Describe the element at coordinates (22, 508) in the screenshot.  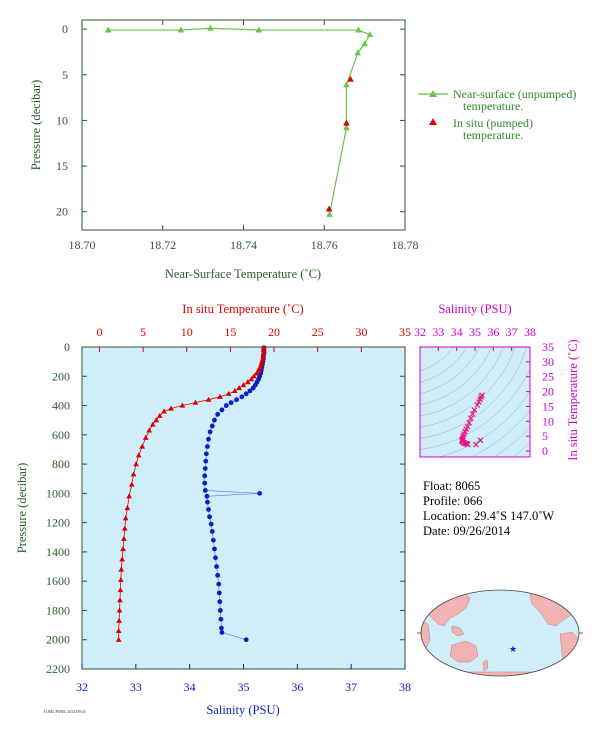
I see `pressure-axis-label: Pressure (decibar)` at that location.